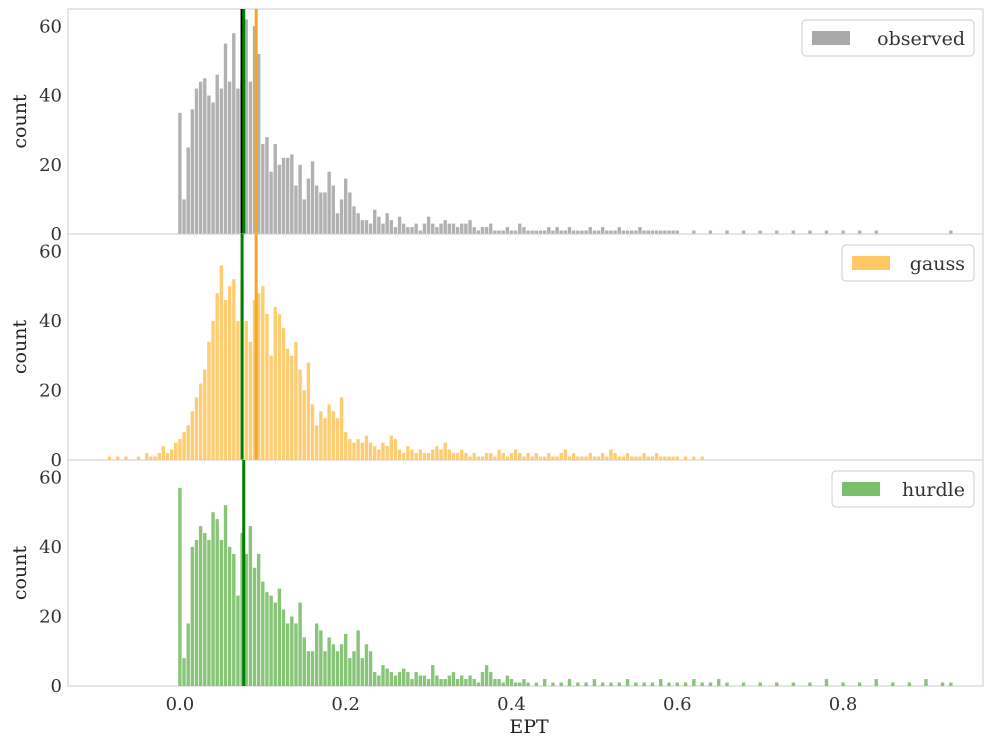 This screenshot has height=736, width=984. Describe the element at coordinates (50, 477) in the screenshot. I see `y-tick-label: 60` at that location.